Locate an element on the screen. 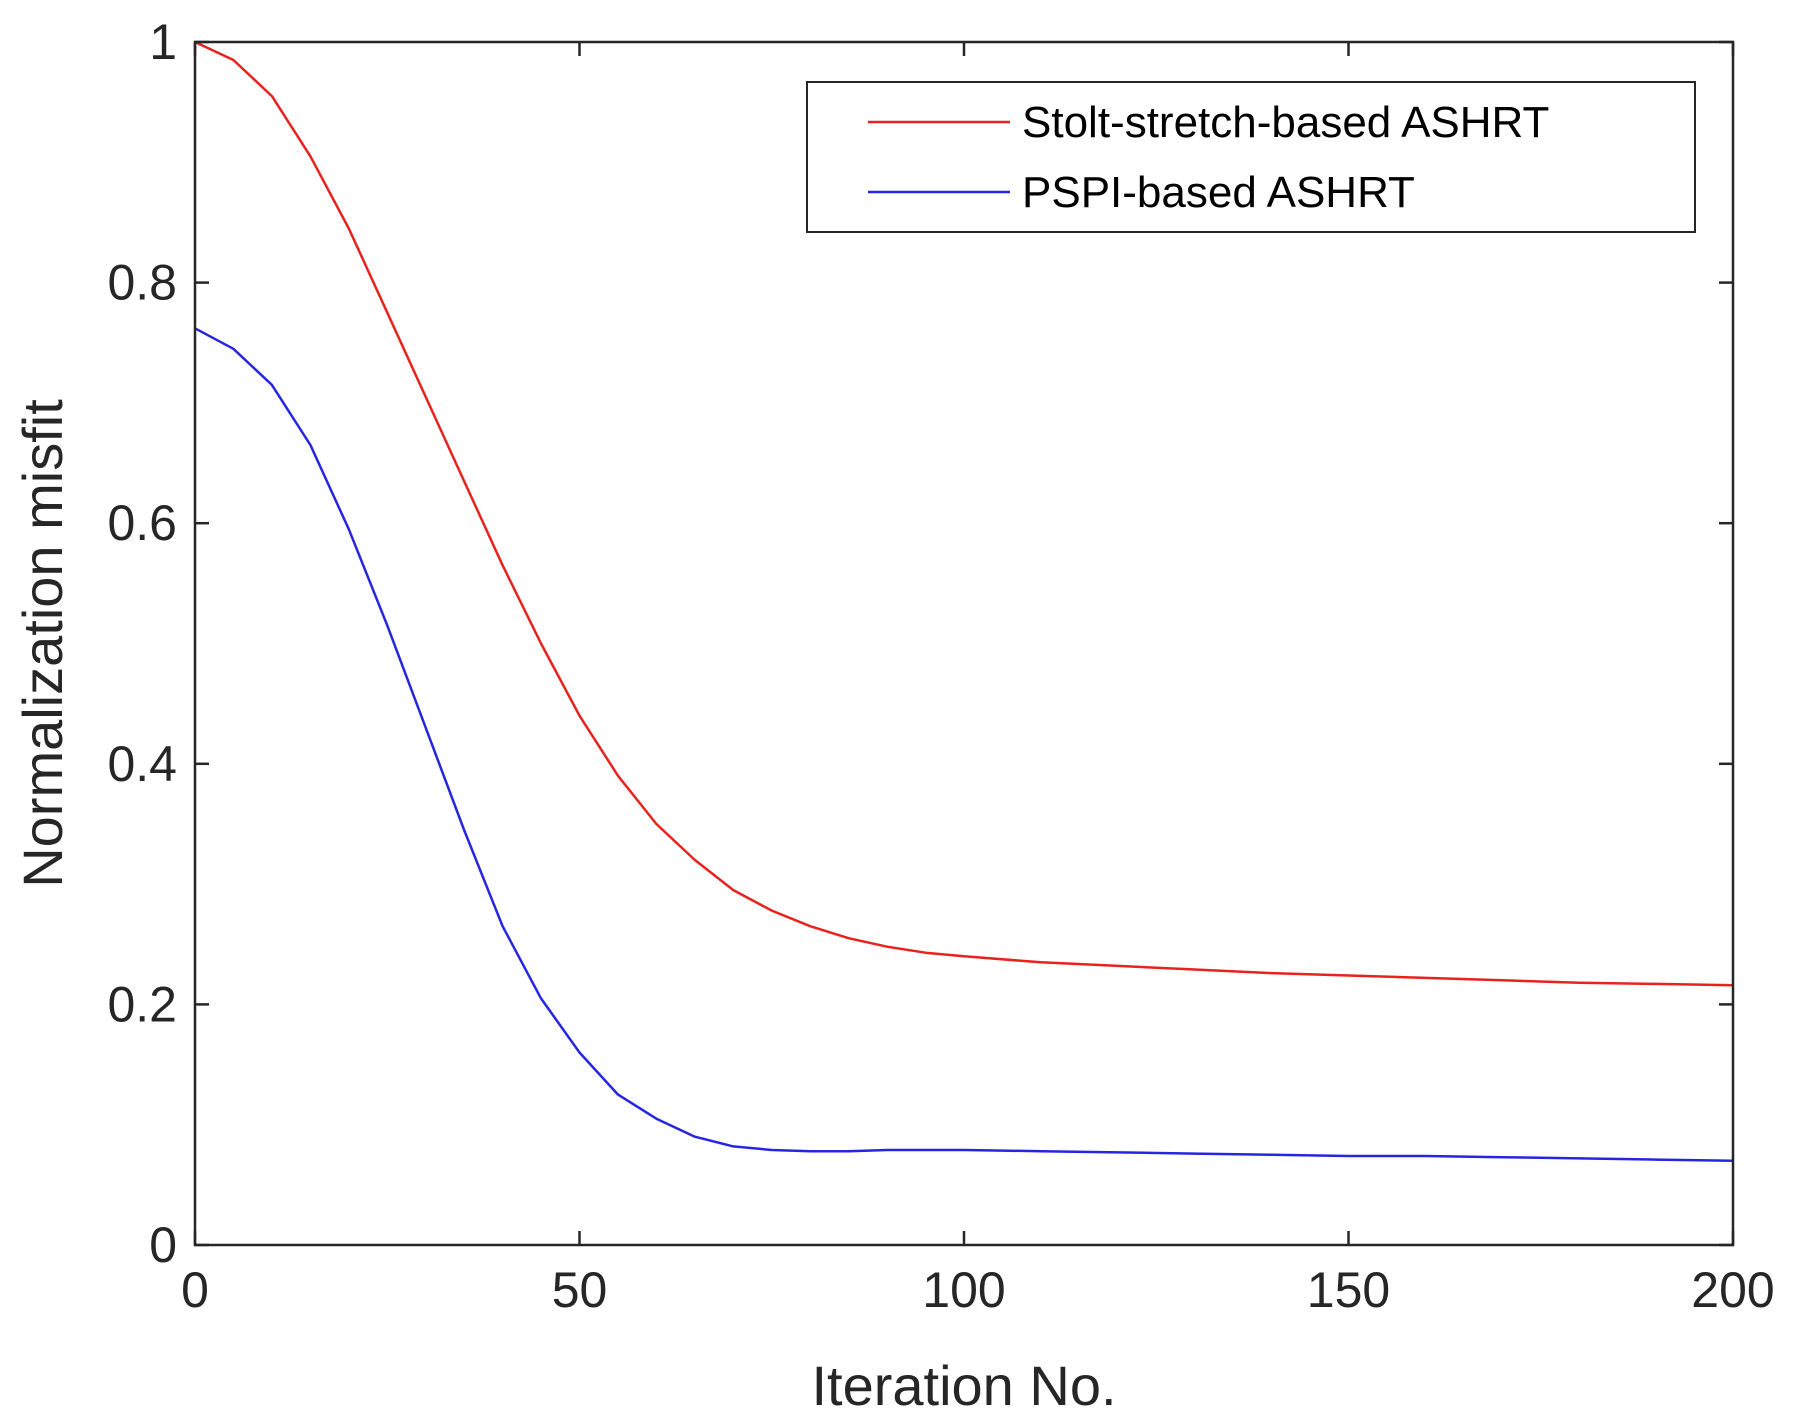 The image size is (1794, 1423). y-tick-label: 0 is located at coordinates (163, 1245).